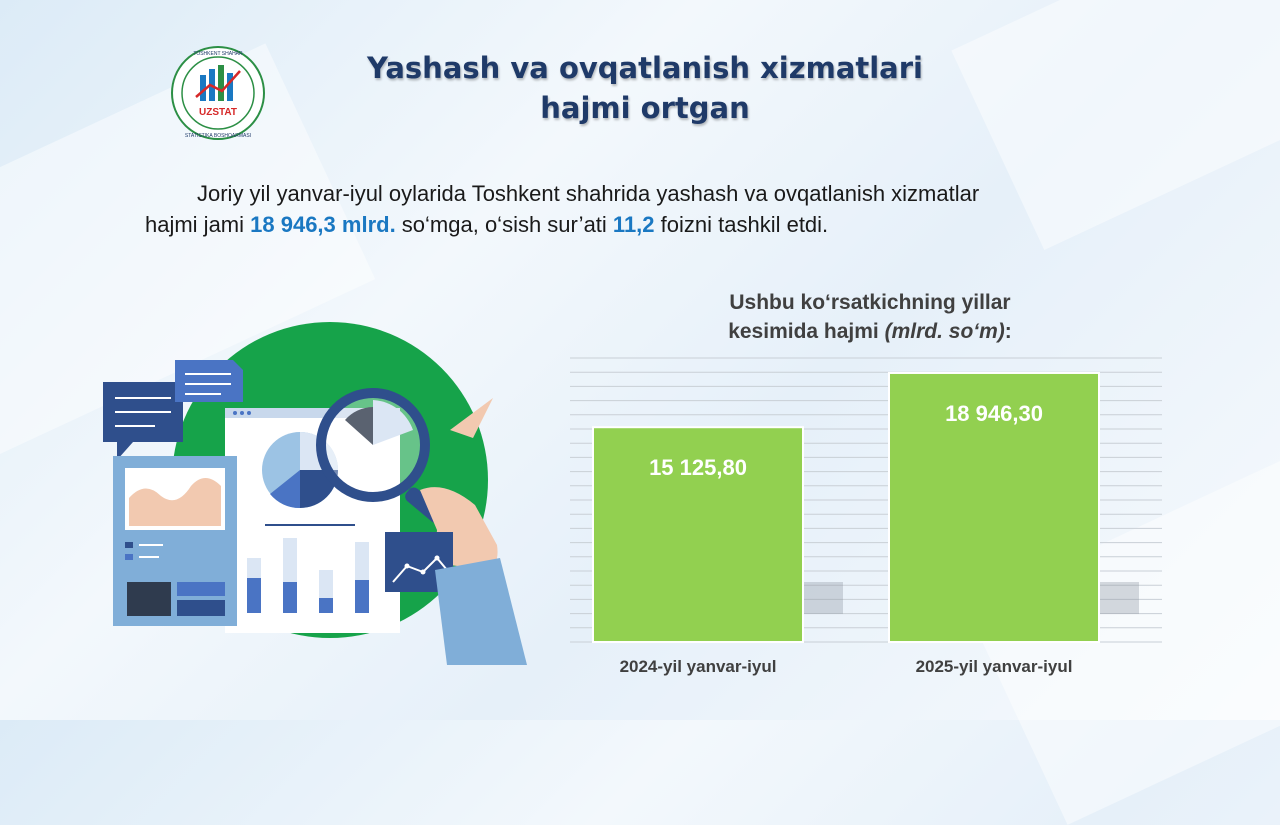 The image size is (1280, 825). Describe the element at coordinates (218, 54) in the screenshot. I see `logo-arc-text-top: TOSHKENT SHAHAR` at that location.